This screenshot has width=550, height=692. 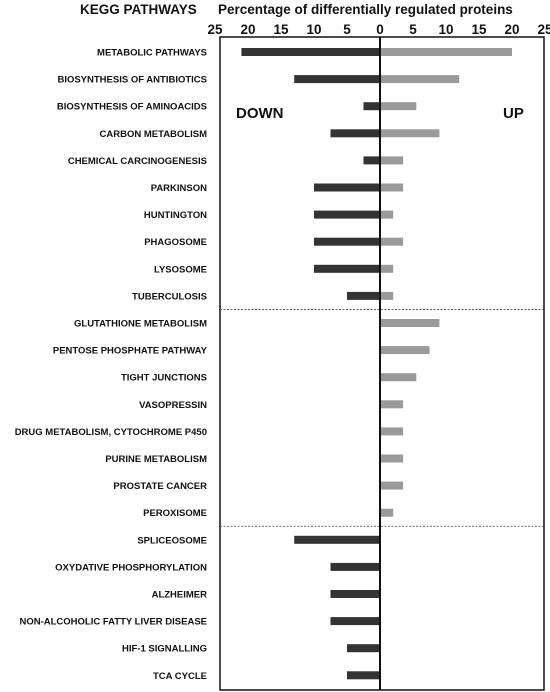 I want to click on category-label: PARKINSON, so click(x=179, y=188).